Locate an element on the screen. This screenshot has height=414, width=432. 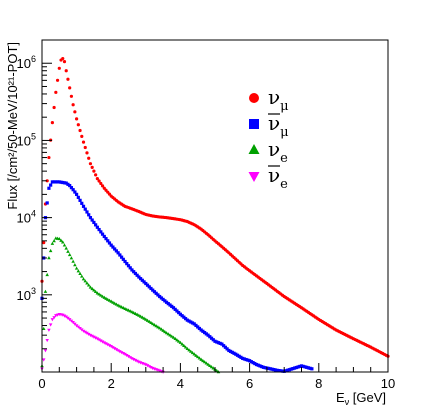
x-axis-title-unit: [GeV] is located at coordinates (367, 397).